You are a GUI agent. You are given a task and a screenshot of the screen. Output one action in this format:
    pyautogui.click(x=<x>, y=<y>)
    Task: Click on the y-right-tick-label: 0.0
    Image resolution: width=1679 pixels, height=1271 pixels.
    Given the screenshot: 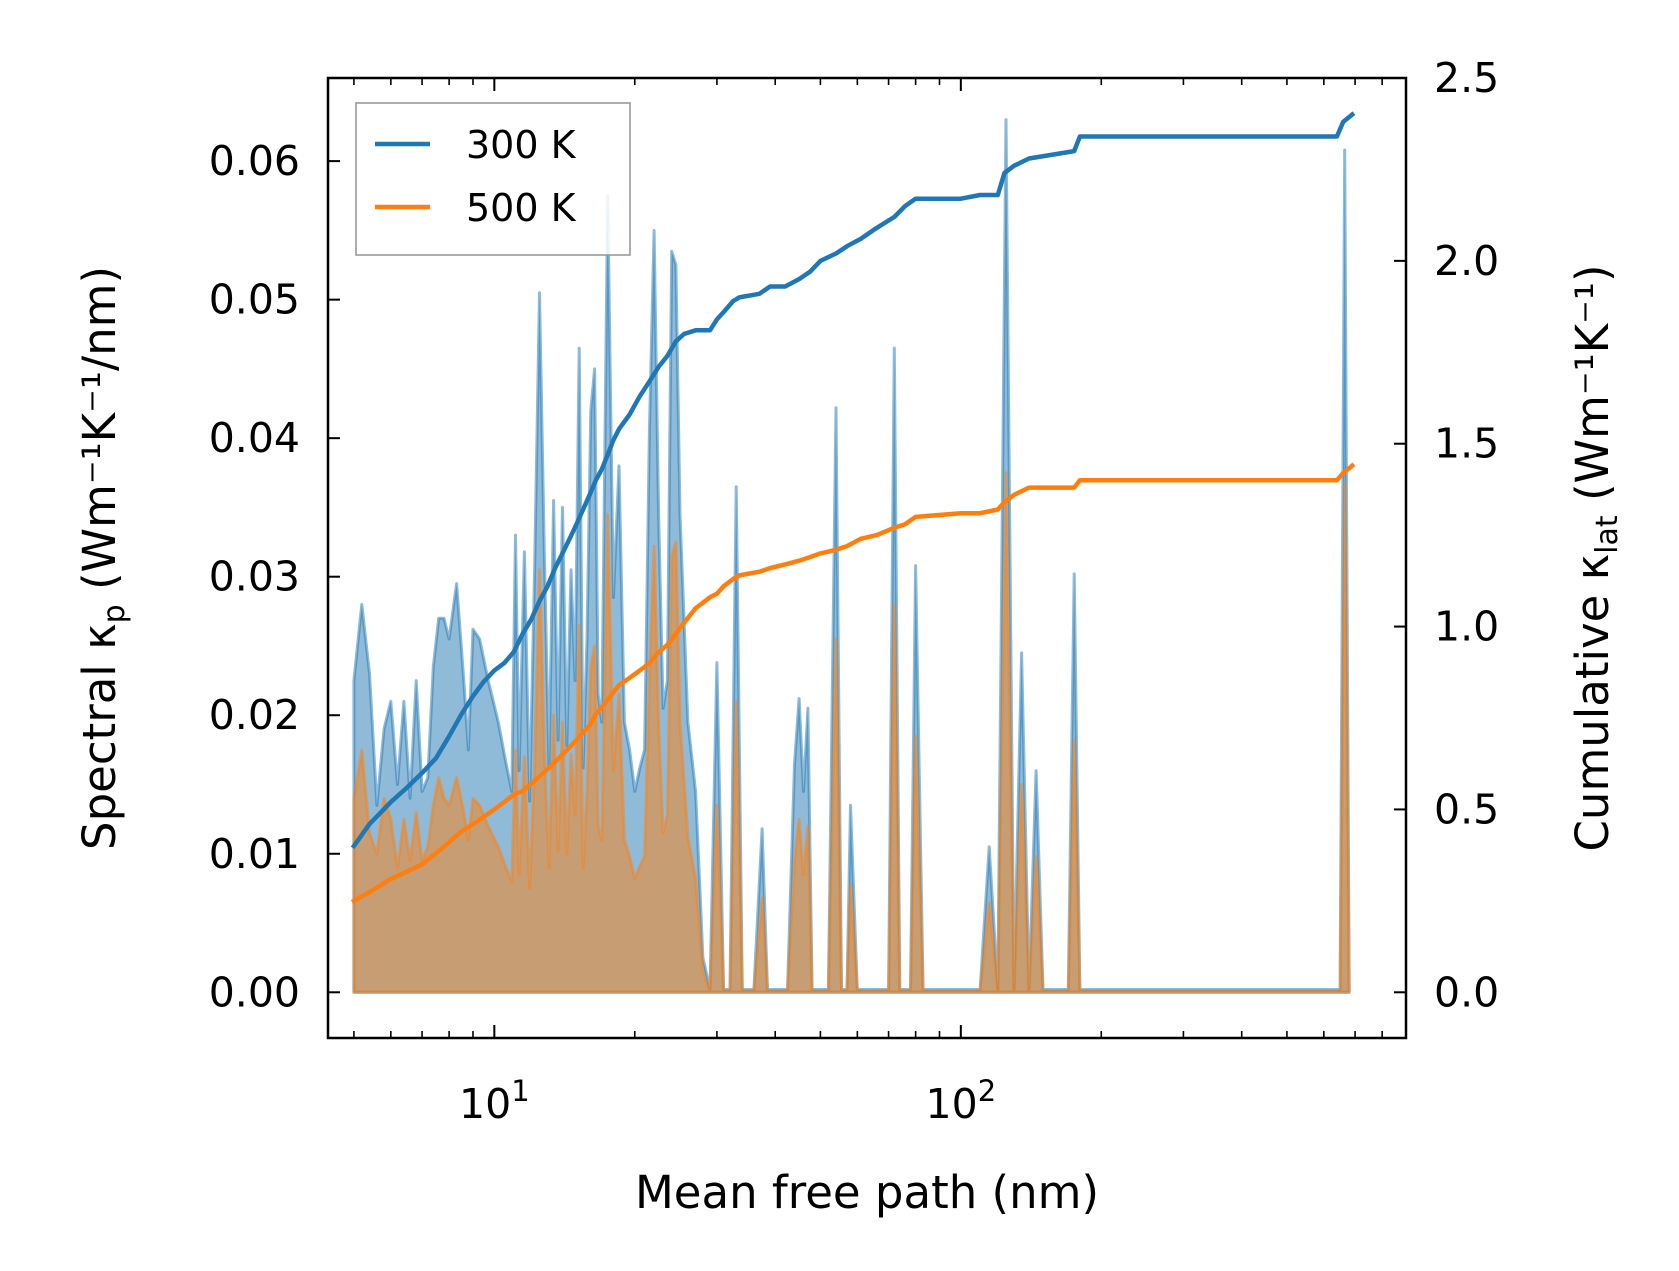 What is the action you would take?
    pyautogui.click(x=1466, y=992)
    